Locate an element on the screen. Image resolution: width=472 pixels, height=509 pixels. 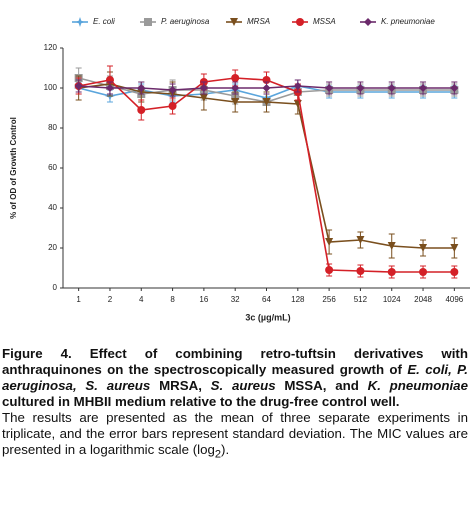
legend-label: MSSA is located at coordinates (324, 21).